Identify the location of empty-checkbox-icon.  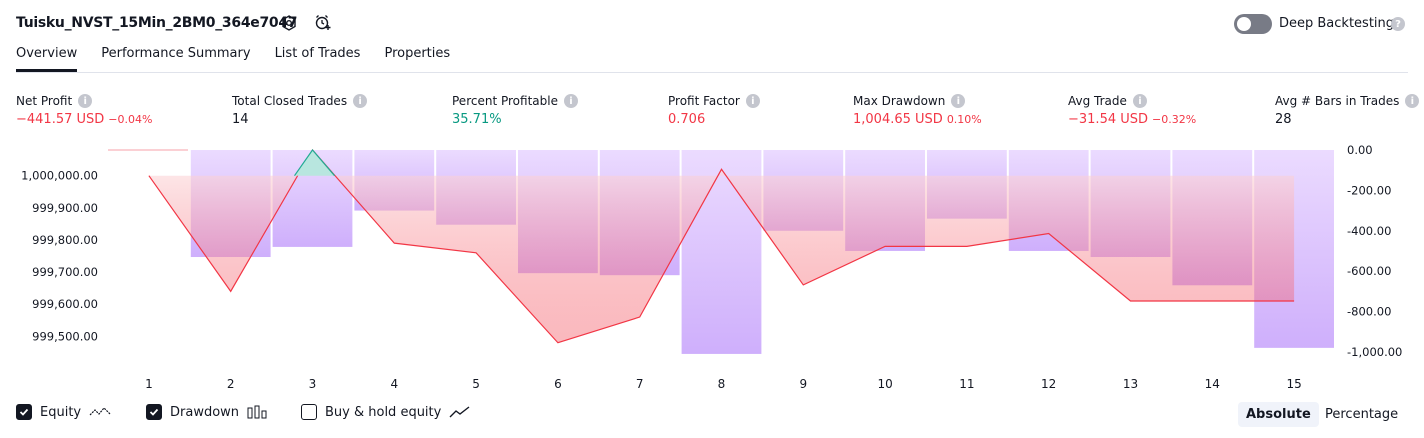
(309, 412).